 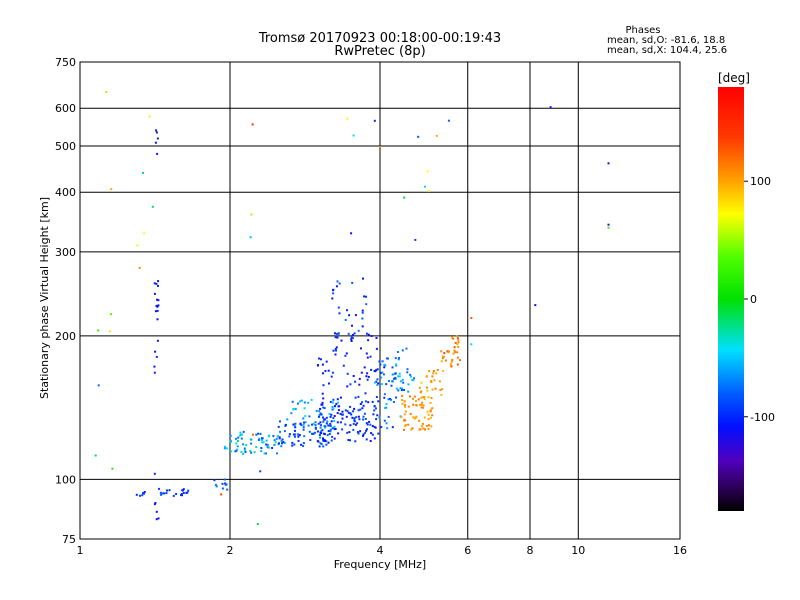 What do you see at coordinates (65, 479) in the screenshot?
I see `y-tick-label: 100` at bounding box center [65, 479].